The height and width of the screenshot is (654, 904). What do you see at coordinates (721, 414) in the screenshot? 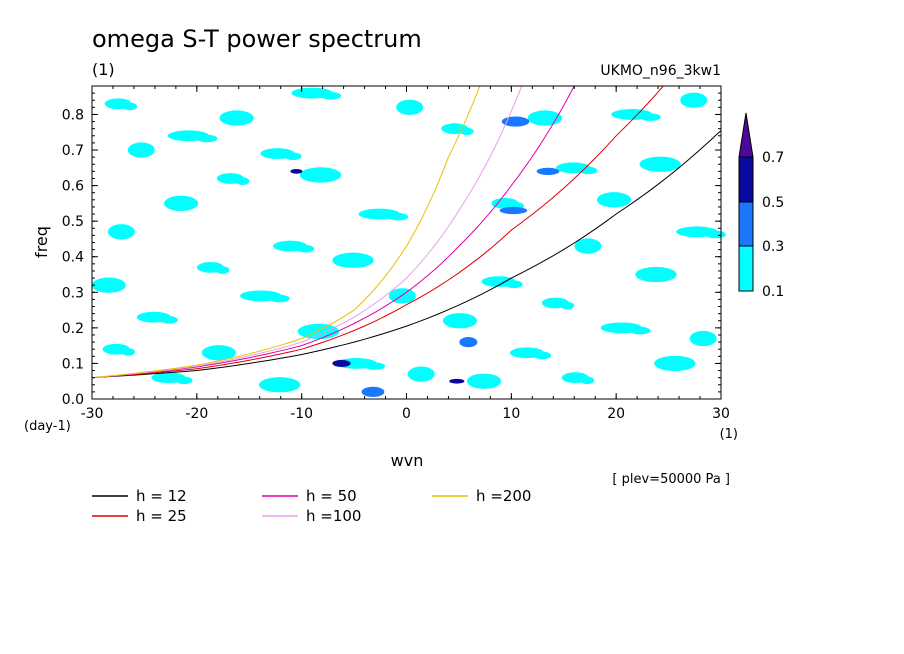
I see `x-tick-label: 30` at bounding box center [721, 414].